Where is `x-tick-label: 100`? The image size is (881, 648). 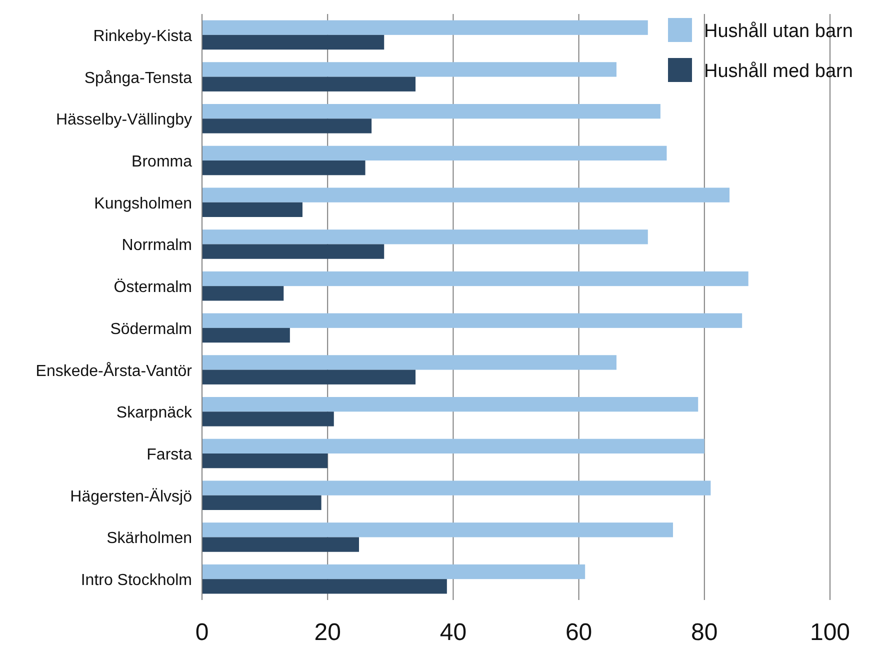 x-tick-label: 100 is located at coordinates (830, 632).